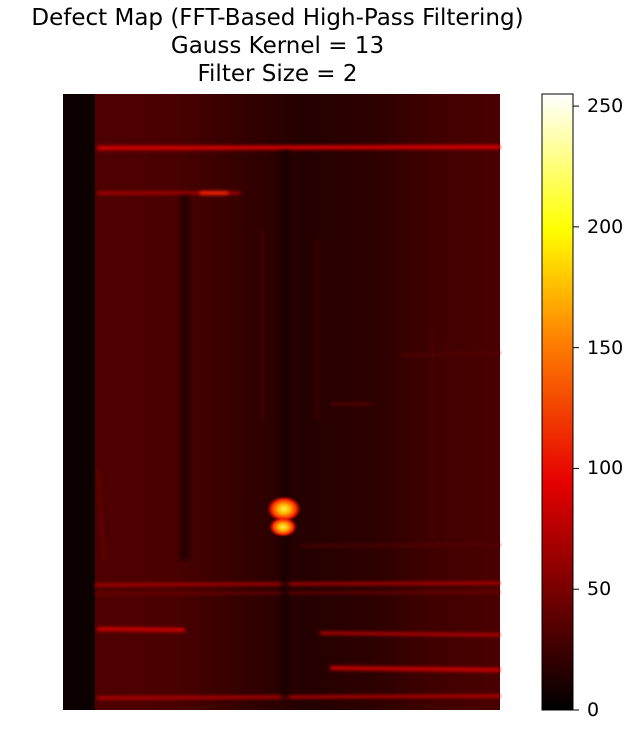  I want to click on defect-hotspot-upper, so click(284, 509).